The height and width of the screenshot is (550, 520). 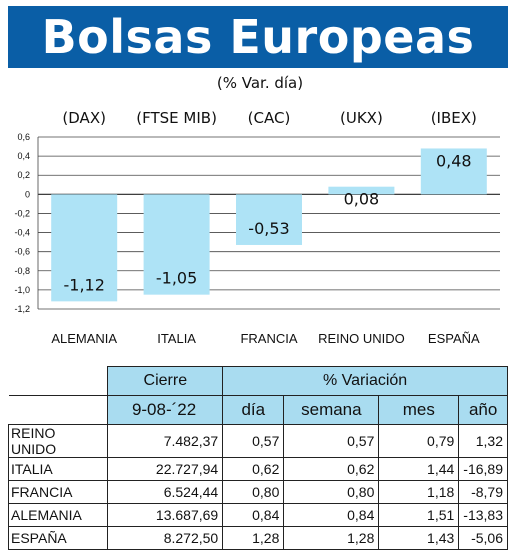 I want to click on row-name: FRANCIA, so click(x=58, y=492).